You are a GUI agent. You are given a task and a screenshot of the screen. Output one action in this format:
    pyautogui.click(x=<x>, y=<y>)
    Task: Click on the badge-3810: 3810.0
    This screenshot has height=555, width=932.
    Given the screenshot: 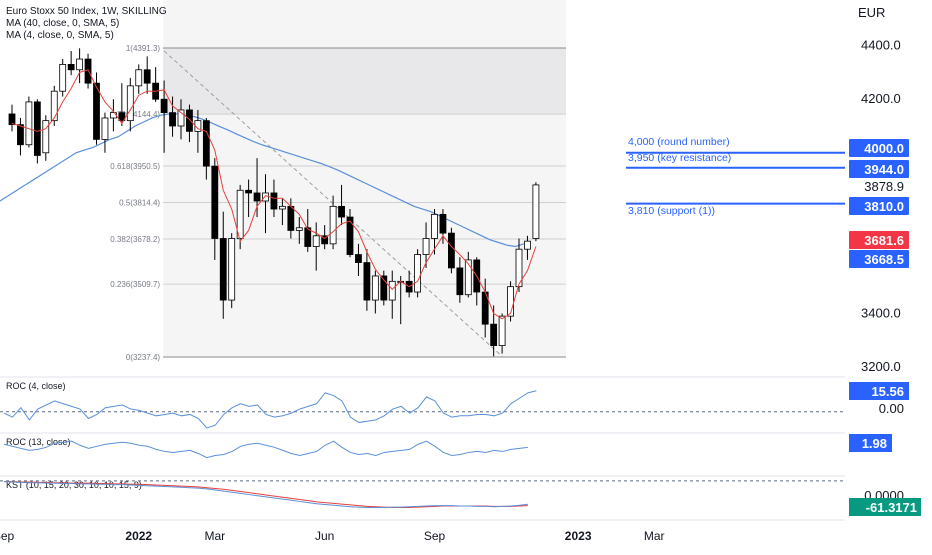 What is the action you would take?
    pyautogui.click(x=884, y=206)
    